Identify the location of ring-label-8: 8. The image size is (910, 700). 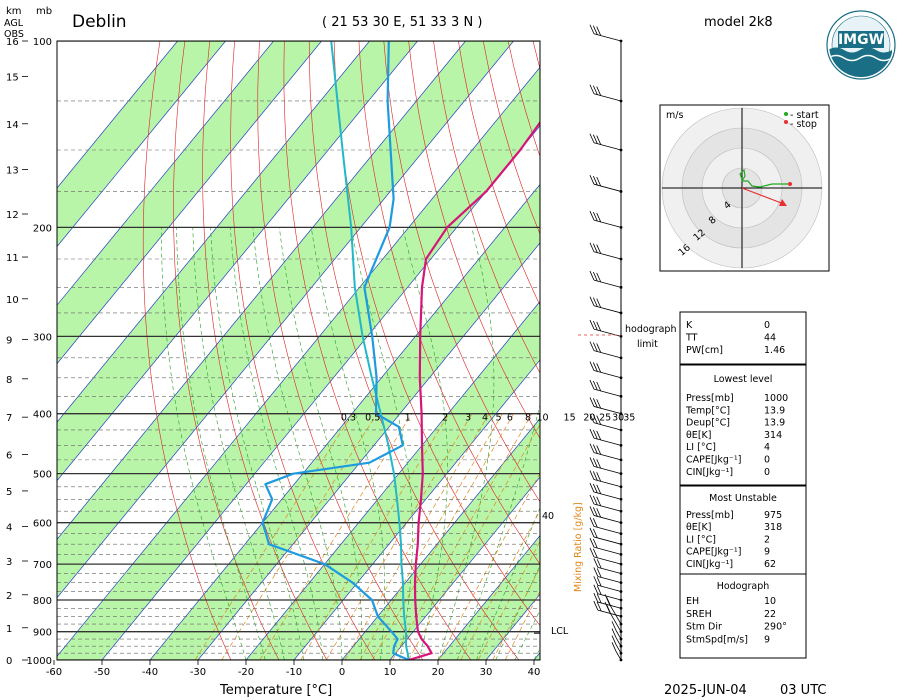
(713, 220).